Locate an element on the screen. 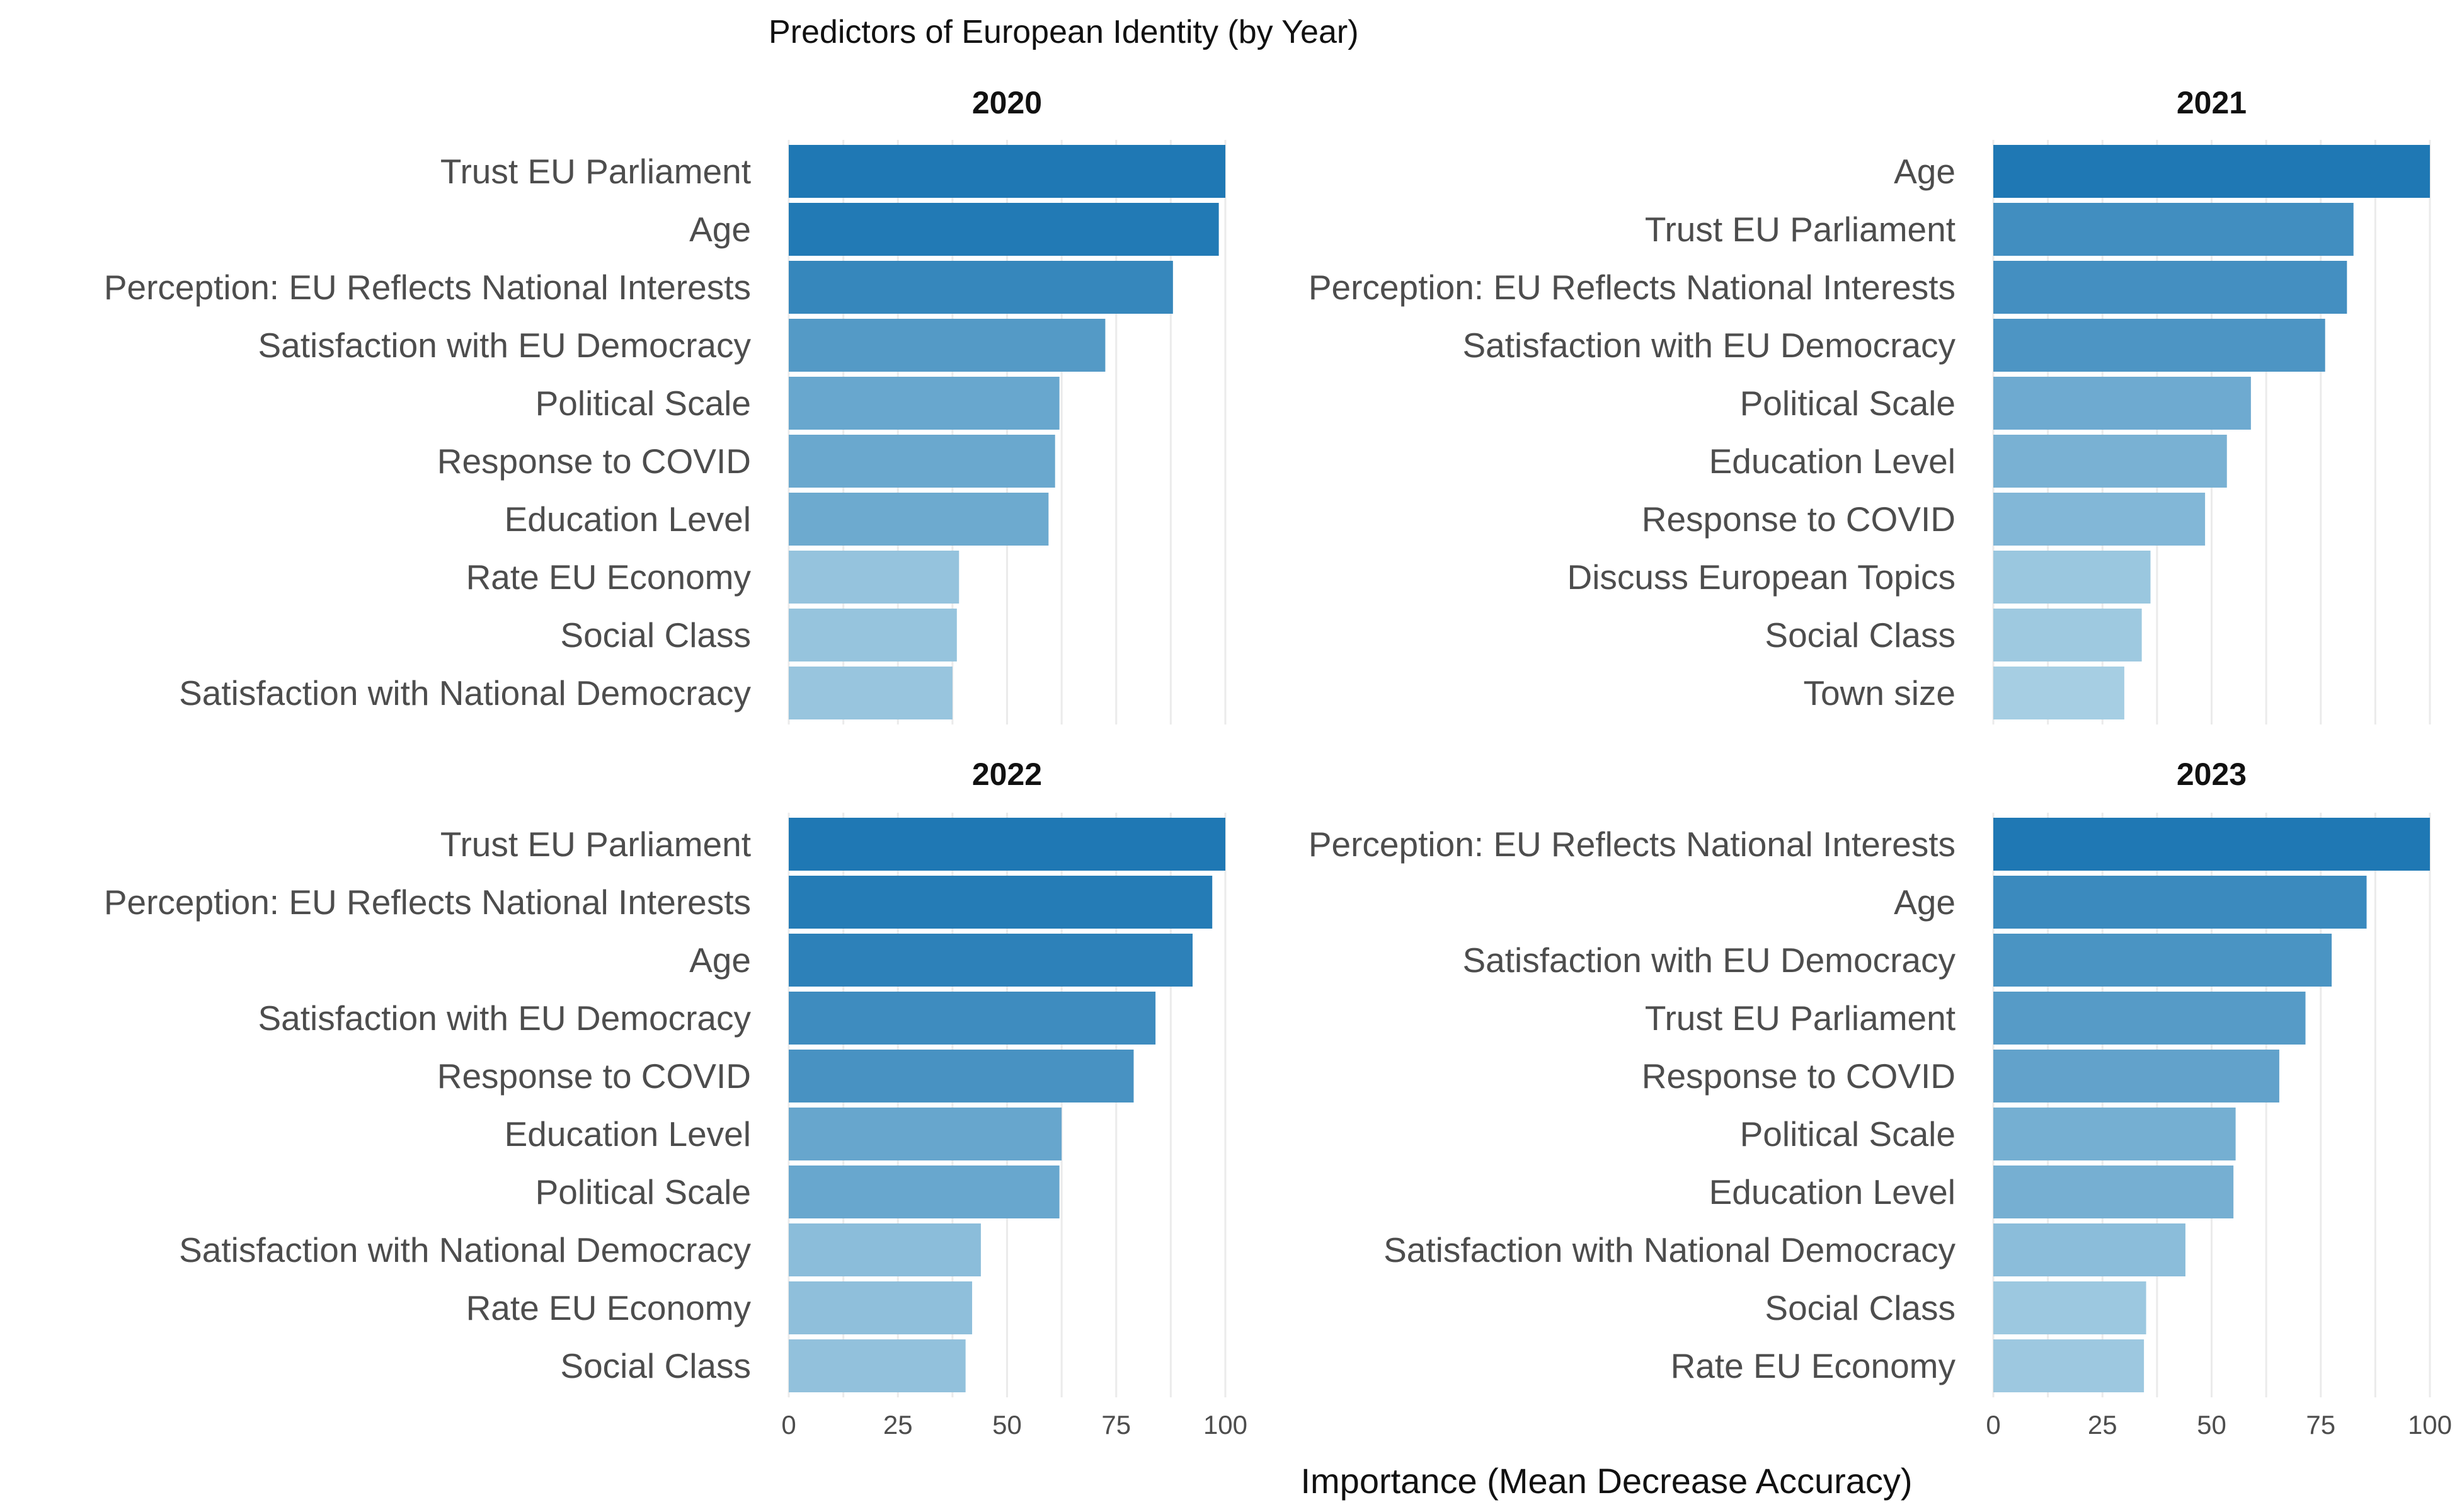 The image size is (2457, 1512). bar-2022-age is located at coordinates (991, 960).